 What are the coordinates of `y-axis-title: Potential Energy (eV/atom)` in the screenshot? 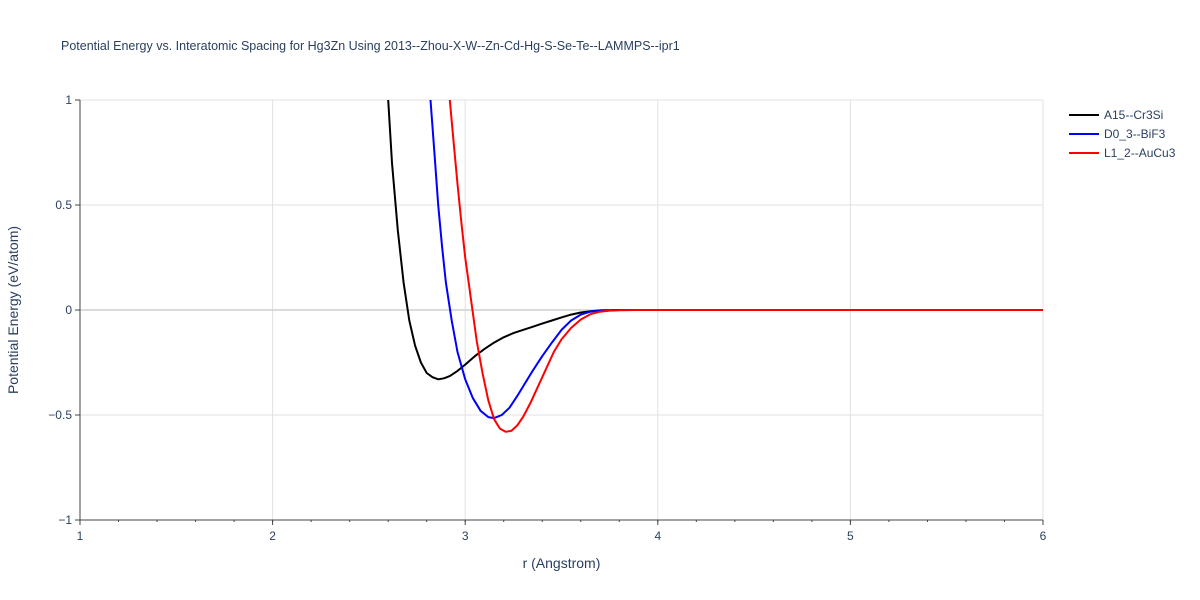 It's located at (13, 310).